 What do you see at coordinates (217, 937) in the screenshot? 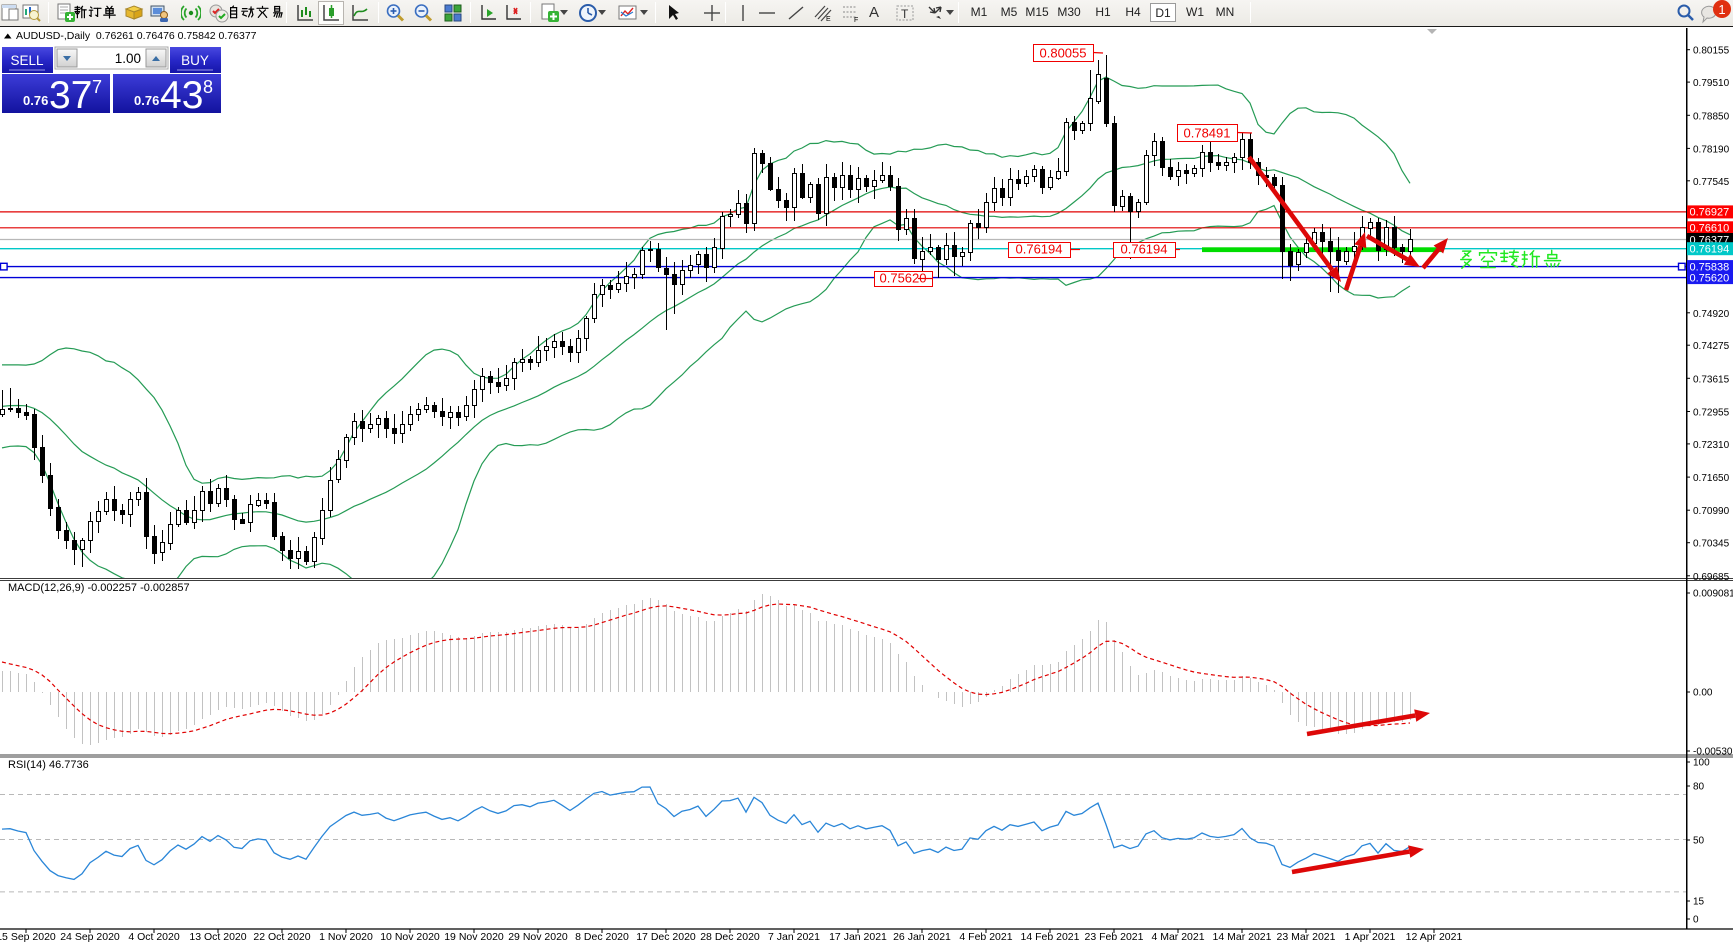
I see `svg-text: 13 Oct 2020` at bounding box center [217, 937].